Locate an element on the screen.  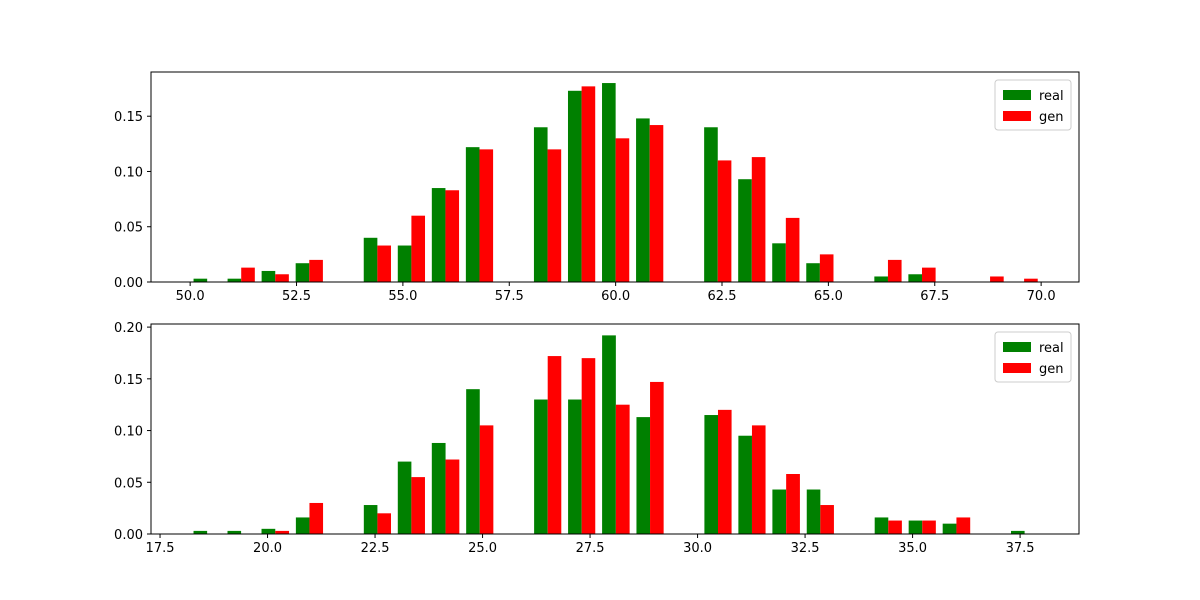
x-tick-label: 17.5 is located at coordinates (160, 548).